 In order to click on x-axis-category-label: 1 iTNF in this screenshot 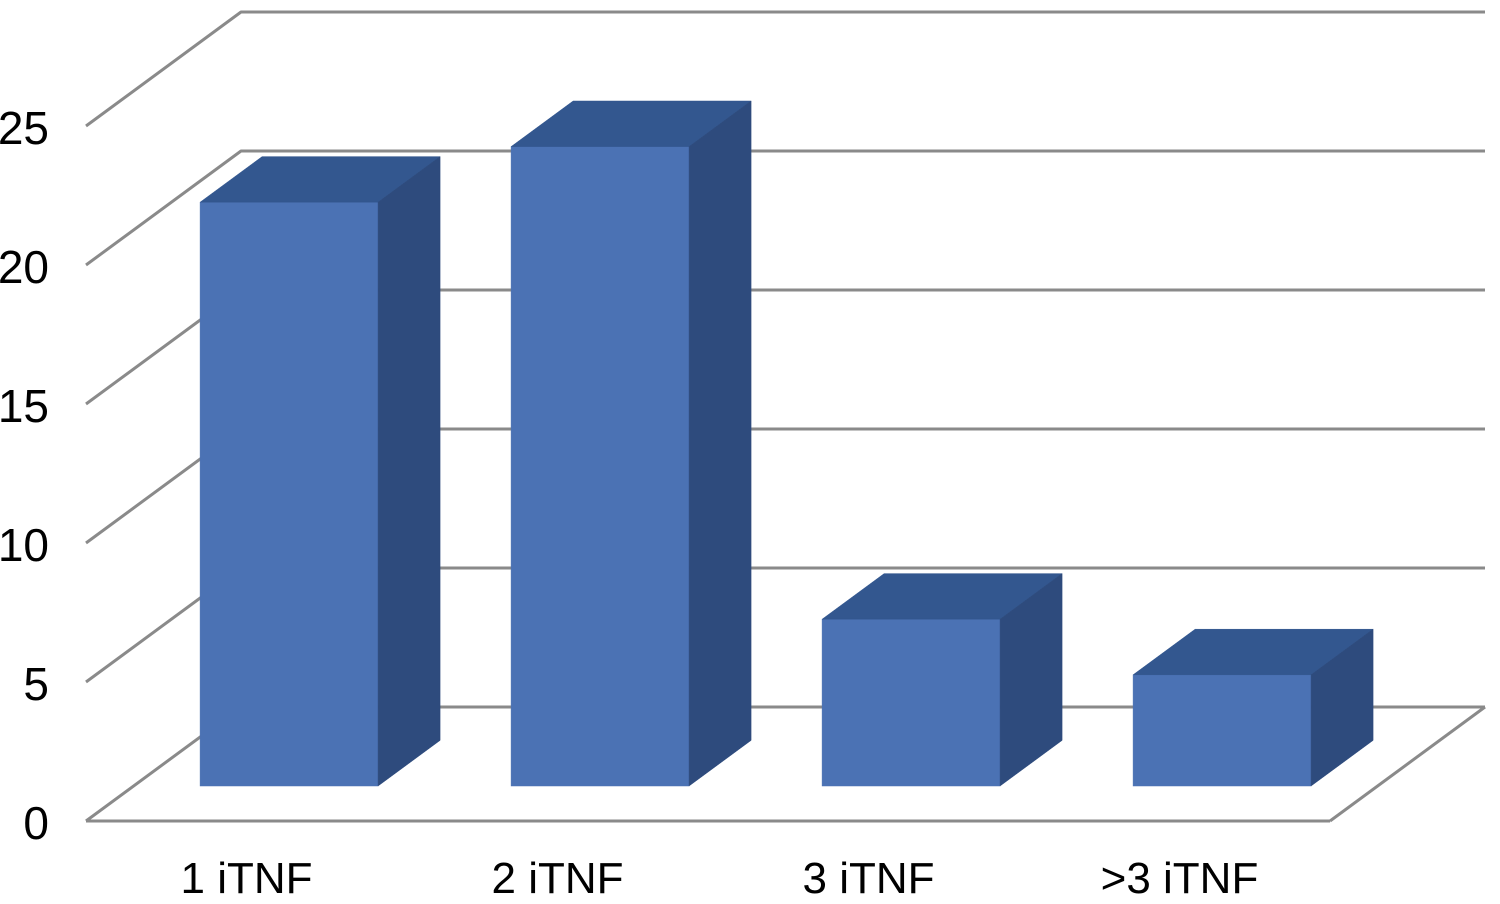, I will do `click(247, 878)`.